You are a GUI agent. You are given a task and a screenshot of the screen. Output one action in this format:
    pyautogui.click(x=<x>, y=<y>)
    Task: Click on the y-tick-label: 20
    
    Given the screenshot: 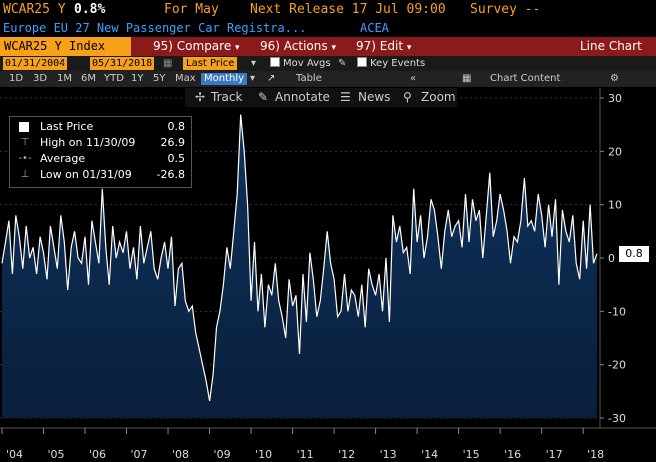 What is the action you would take?
    pyautogui.click(x=615, y=151)
    